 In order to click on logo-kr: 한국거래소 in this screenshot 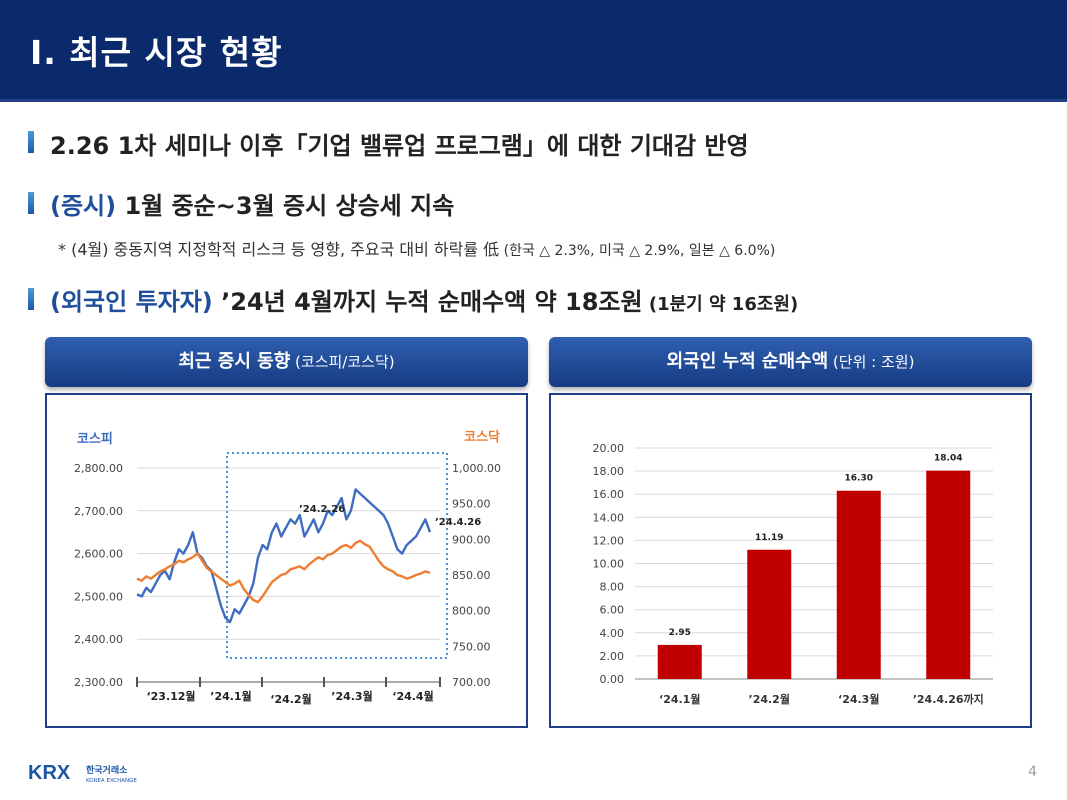, I will do `click(107, 770)`.